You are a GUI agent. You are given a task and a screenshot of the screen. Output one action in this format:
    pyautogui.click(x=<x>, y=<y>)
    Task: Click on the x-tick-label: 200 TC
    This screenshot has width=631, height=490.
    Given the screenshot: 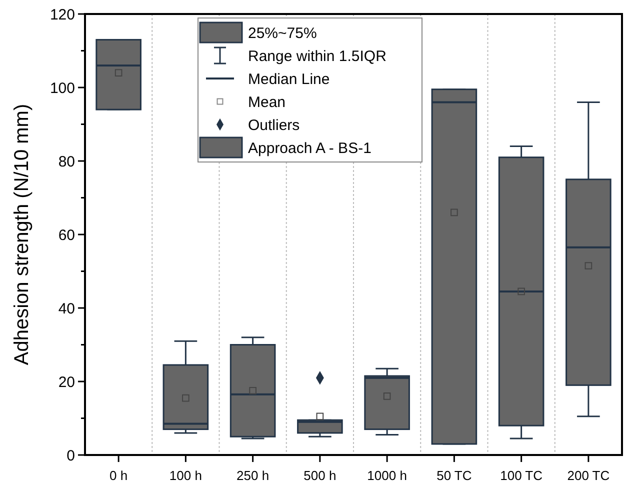 What is the action you would take?
    pyautogui.click(x=588, y=475)
    